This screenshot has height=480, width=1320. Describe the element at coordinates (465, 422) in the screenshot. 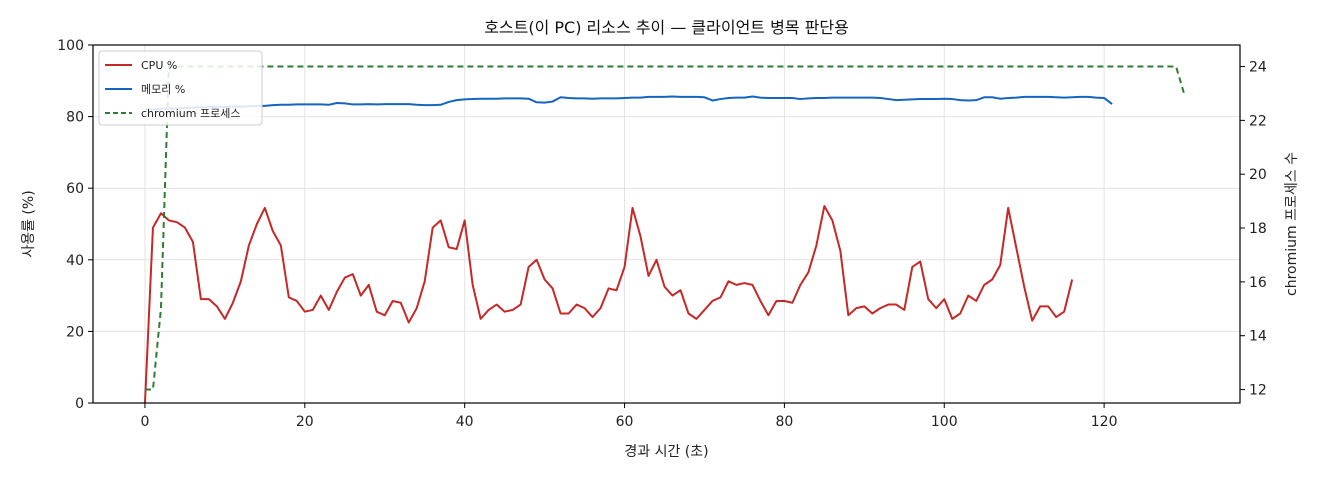

I see `x-tick-label: 40` at that location.